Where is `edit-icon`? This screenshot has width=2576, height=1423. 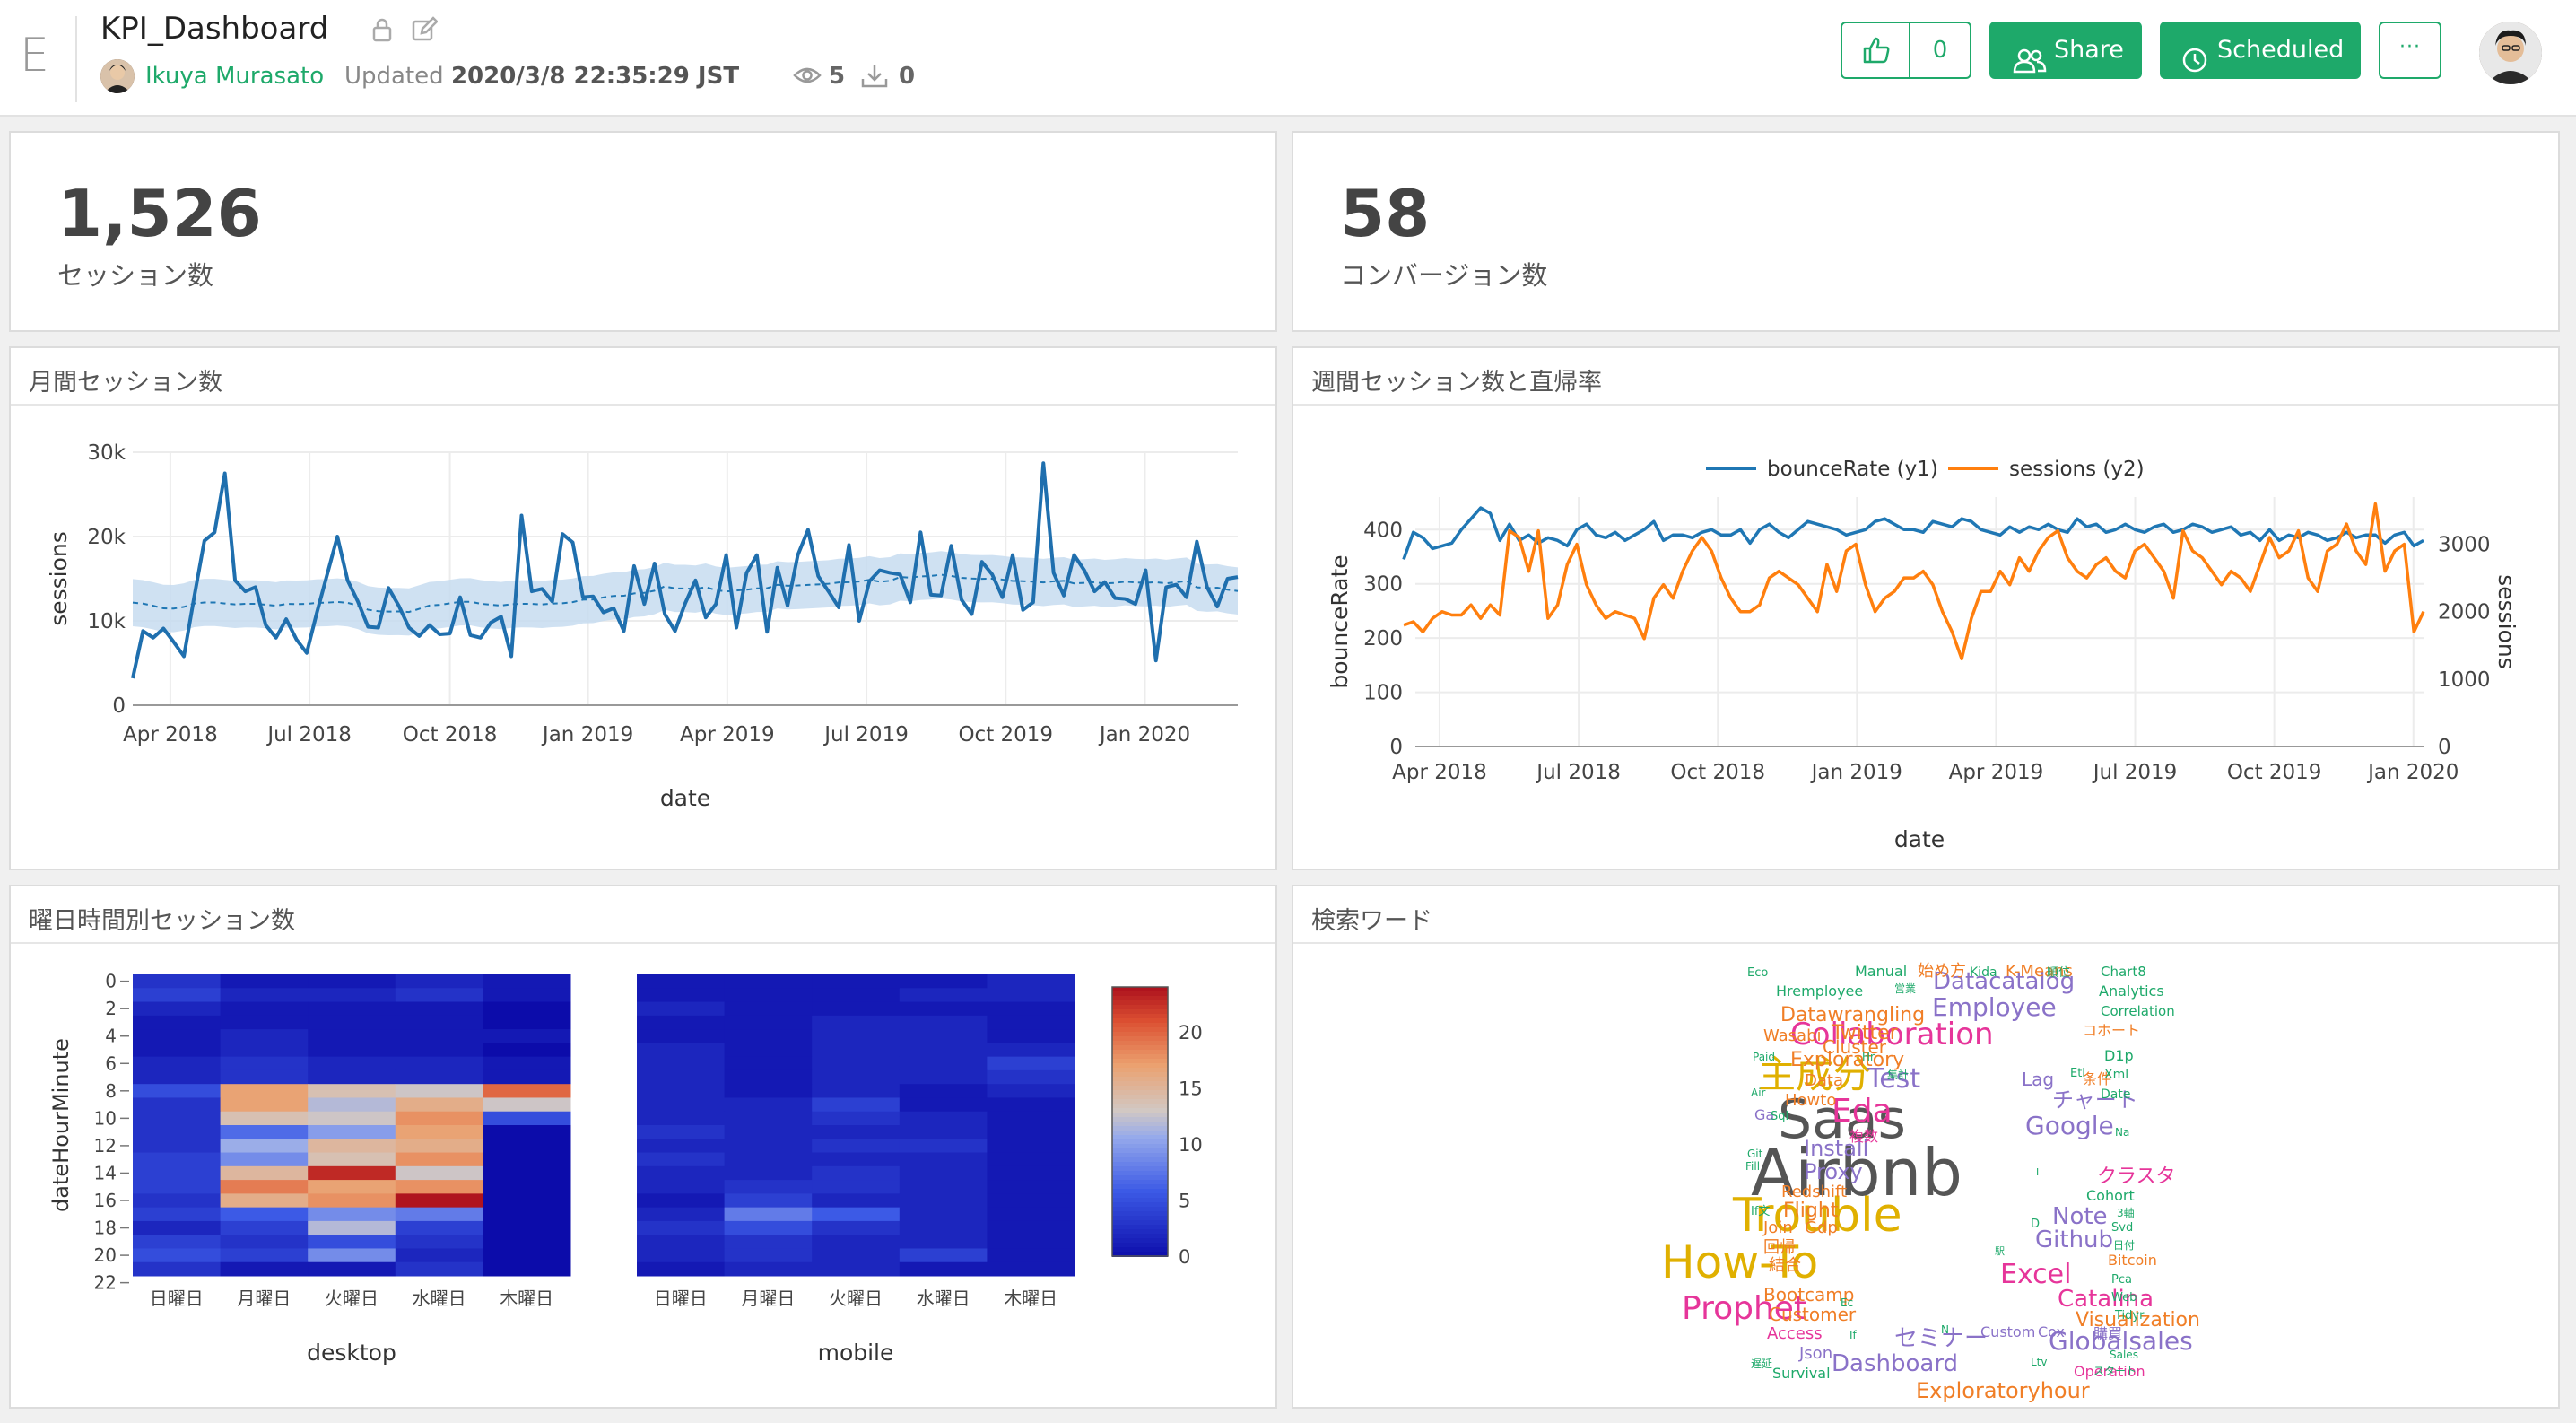 edit-icon is located at coordinates (425, 31).